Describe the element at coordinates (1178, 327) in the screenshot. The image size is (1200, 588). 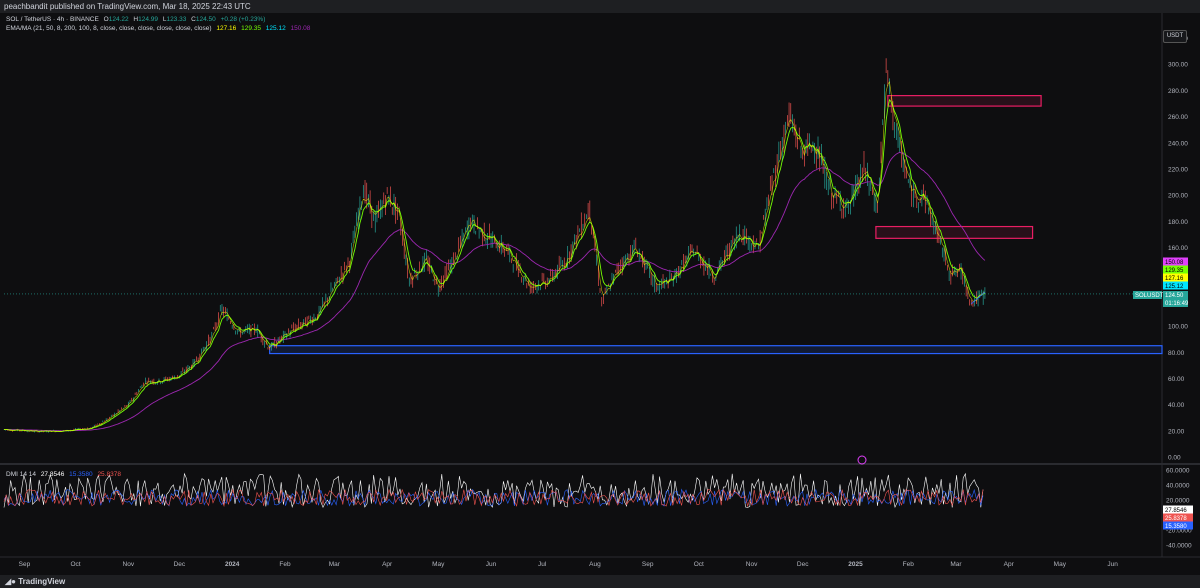
I see `y-tick-label: 100.00` at that location.